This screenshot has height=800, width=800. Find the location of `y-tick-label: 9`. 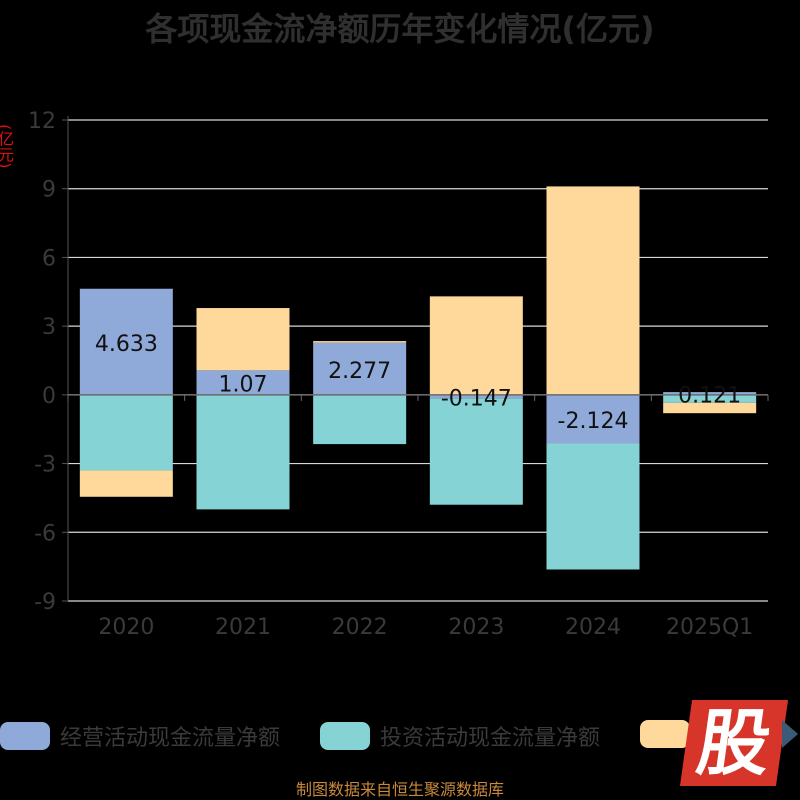

y-tick-label: 9 is located at coordinates (49, 190).